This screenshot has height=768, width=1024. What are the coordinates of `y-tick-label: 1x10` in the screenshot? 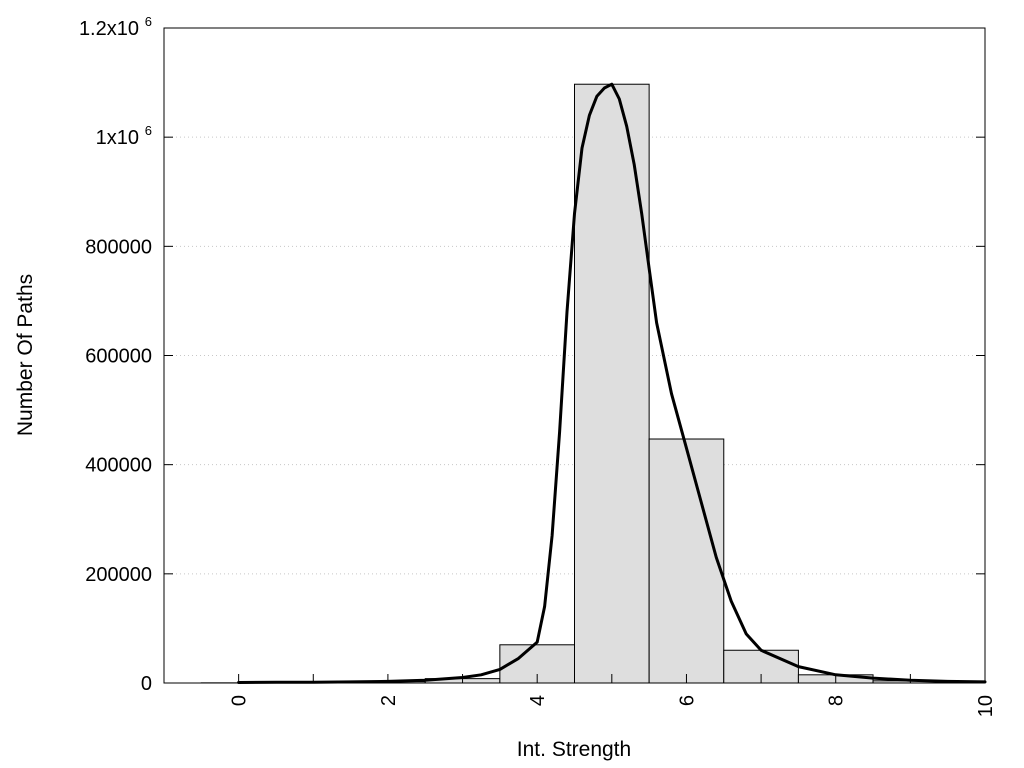 It's located at (117, 138).